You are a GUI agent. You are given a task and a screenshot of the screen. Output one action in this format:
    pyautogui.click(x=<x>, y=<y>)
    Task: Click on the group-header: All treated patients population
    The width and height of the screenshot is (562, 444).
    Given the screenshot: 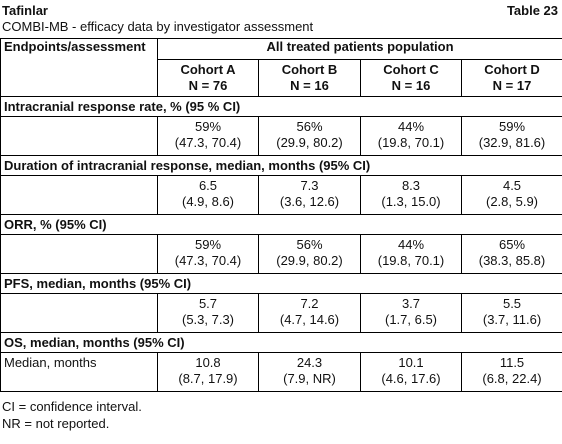 What is the action you would take?
    pyautogui.click(x=359, y=49)
    